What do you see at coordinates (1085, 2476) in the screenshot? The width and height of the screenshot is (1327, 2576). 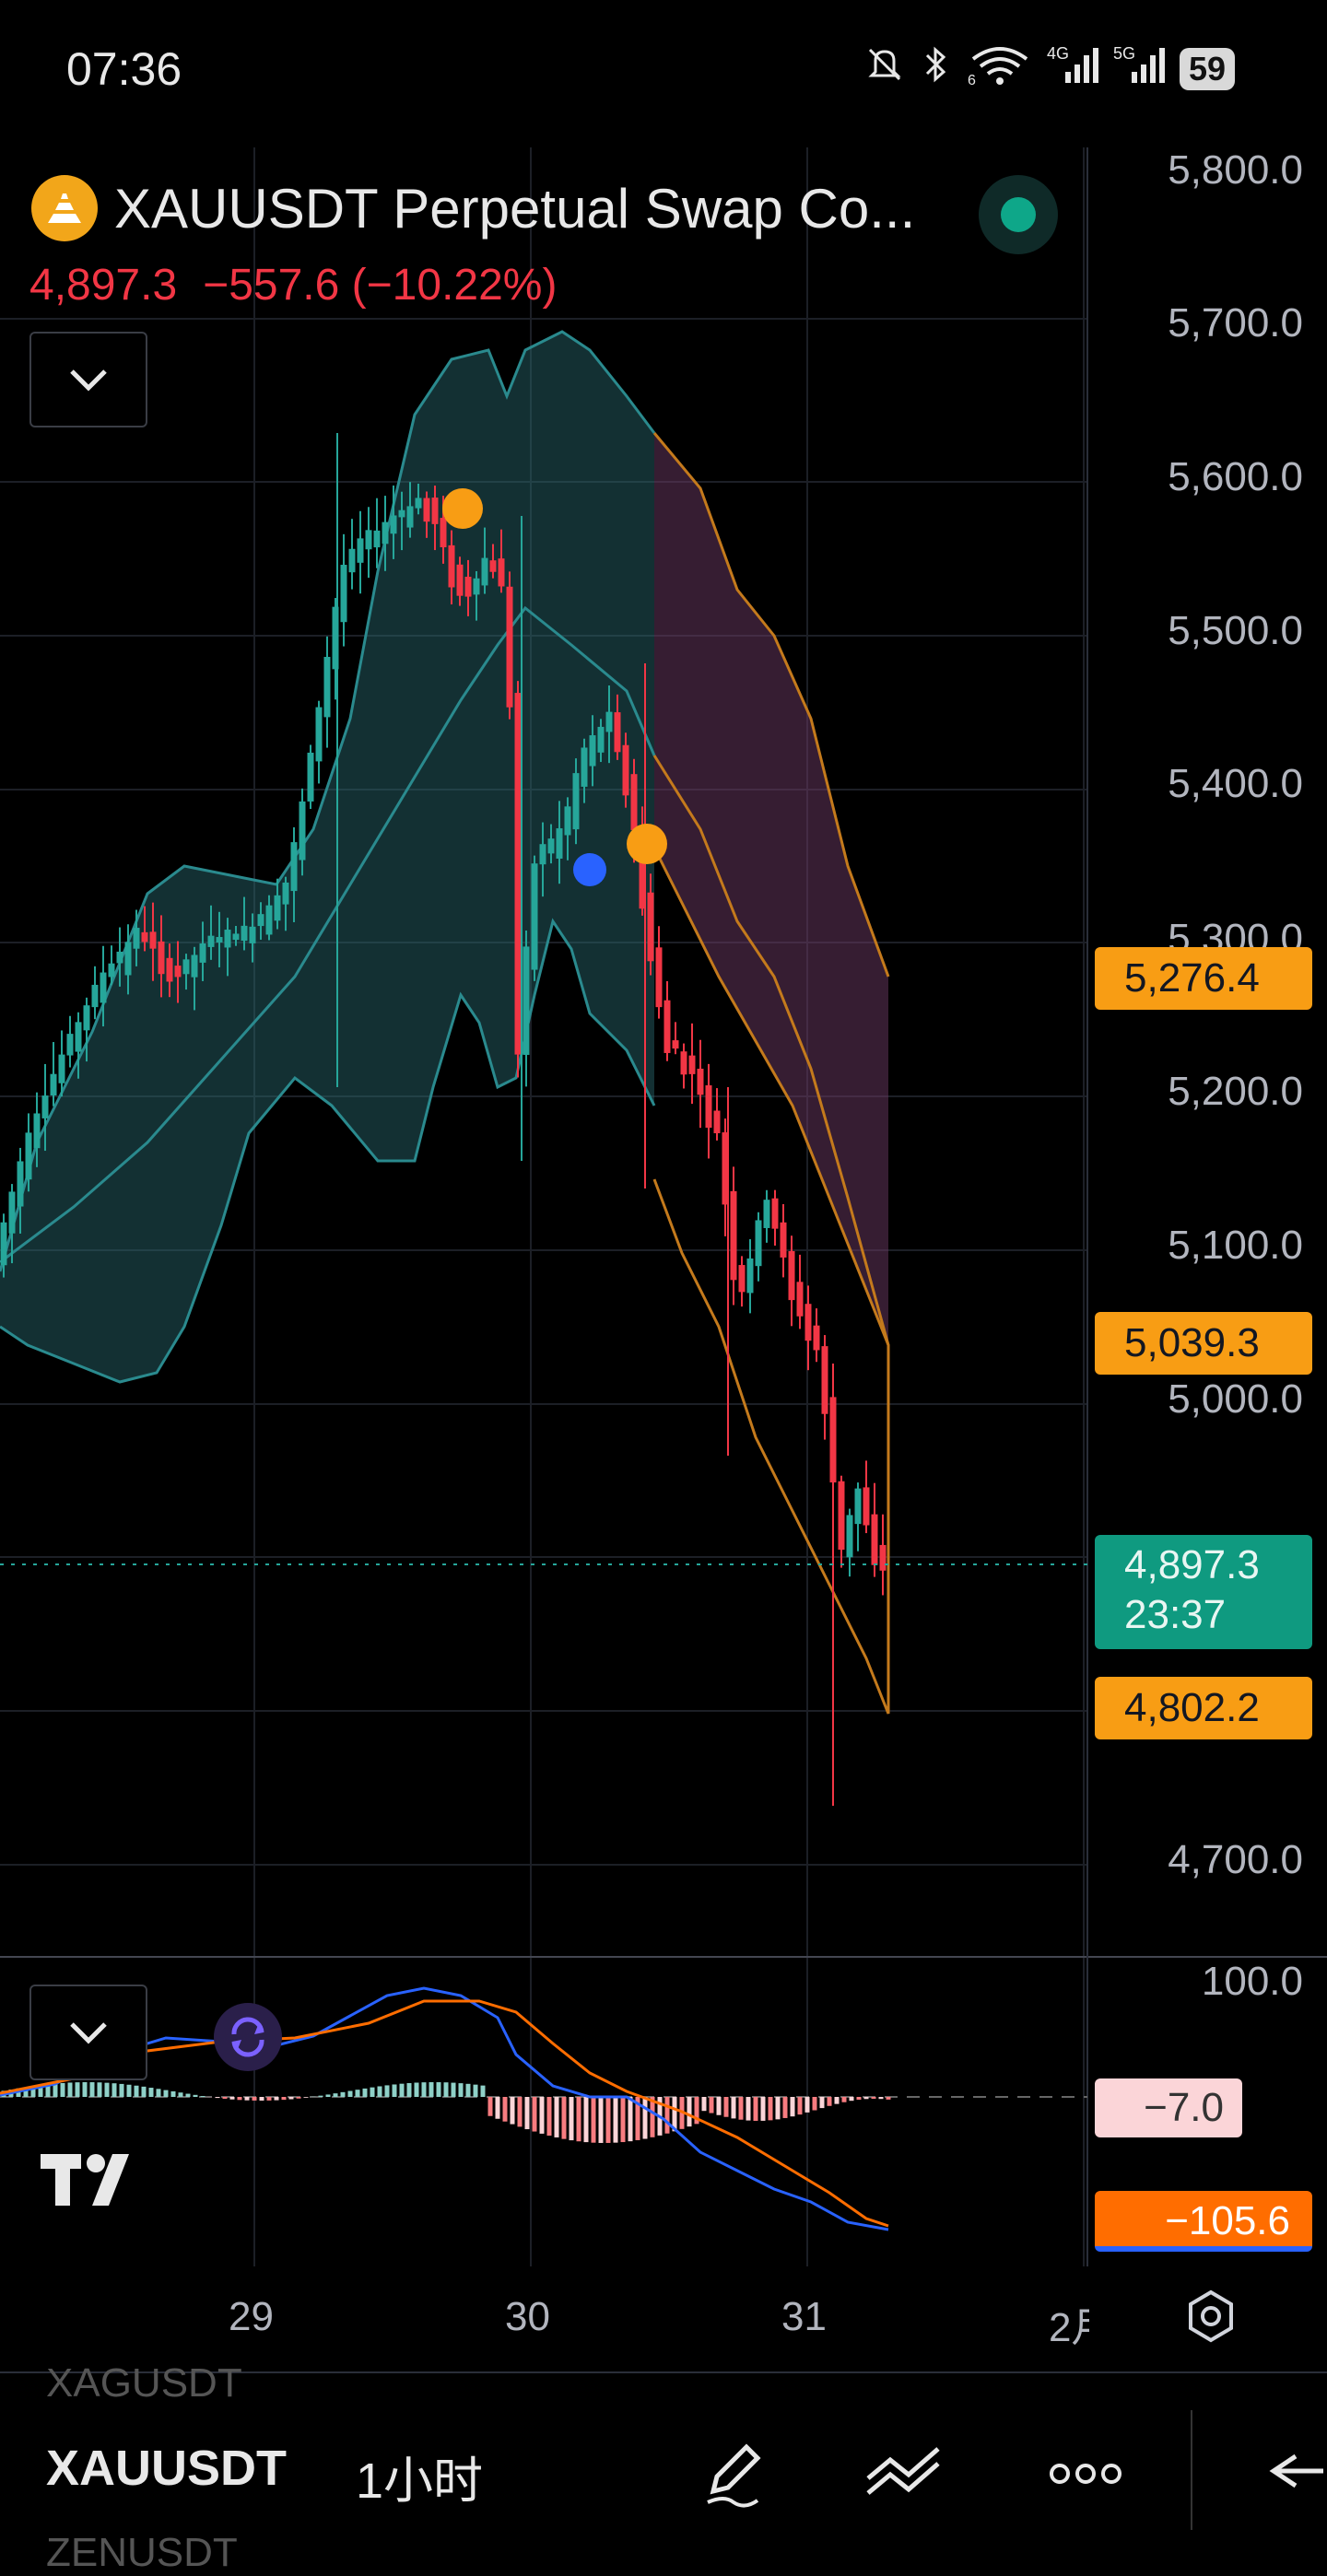 I see `more-icon` at bounding box center [1085, 2476].